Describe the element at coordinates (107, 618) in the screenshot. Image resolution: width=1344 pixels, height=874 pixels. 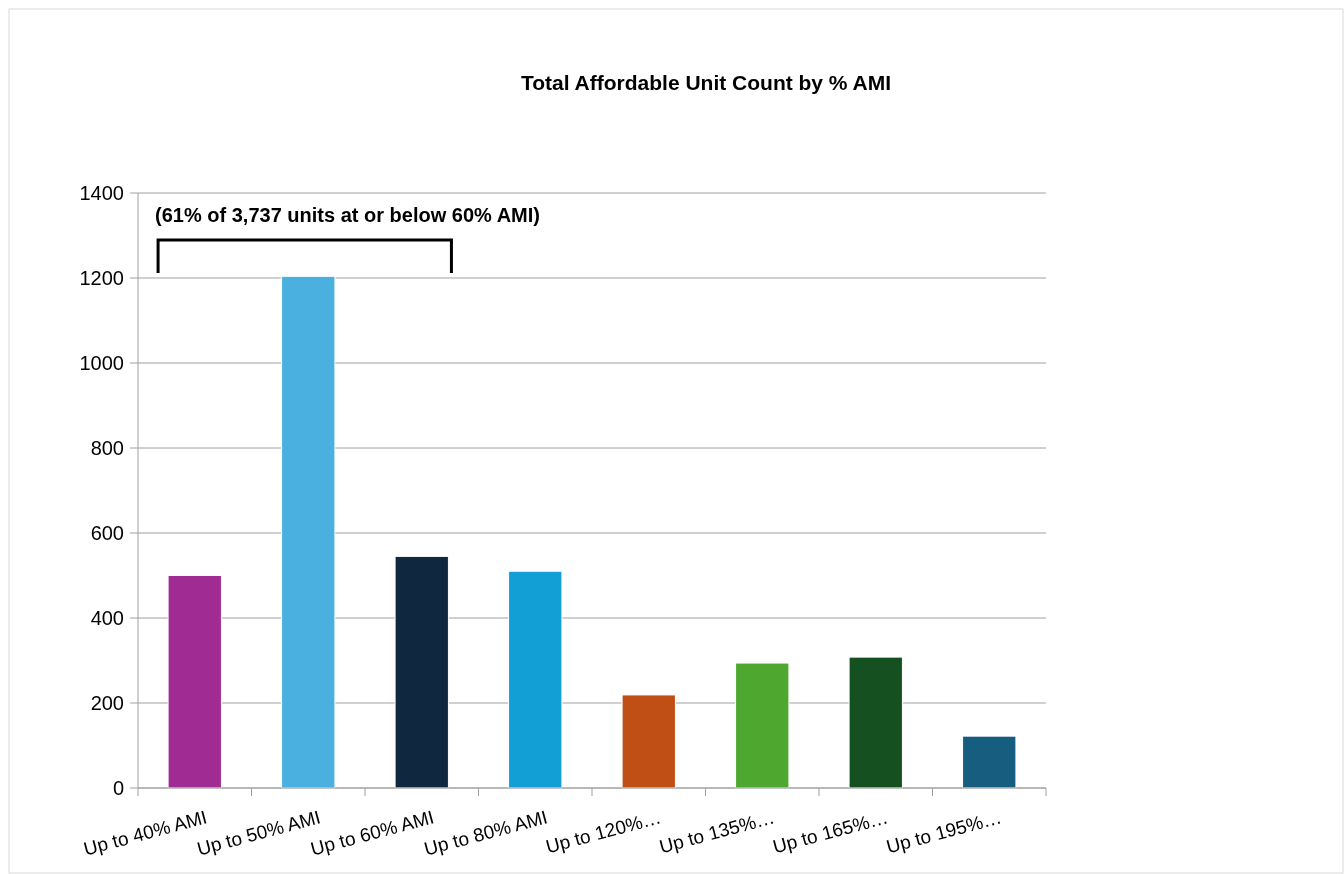
I see `y-tick-label: 400` at that location.